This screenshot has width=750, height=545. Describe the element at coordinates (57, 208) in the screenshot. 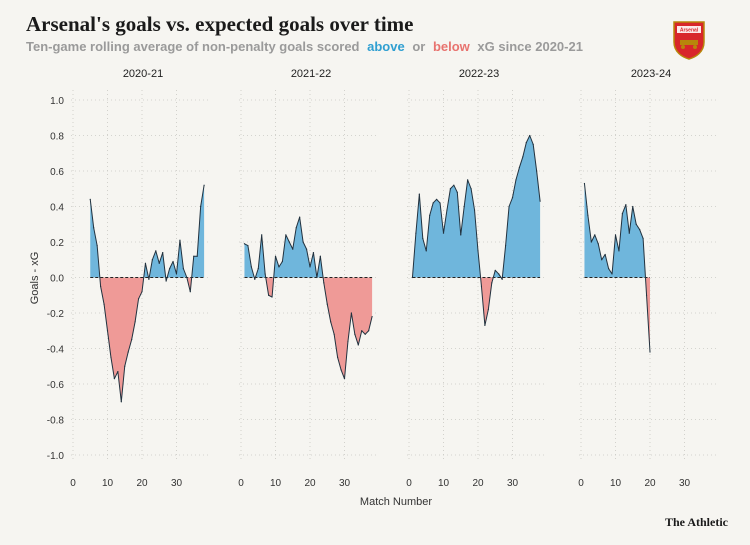

I see `y-tick-label: 0.4` at that location.